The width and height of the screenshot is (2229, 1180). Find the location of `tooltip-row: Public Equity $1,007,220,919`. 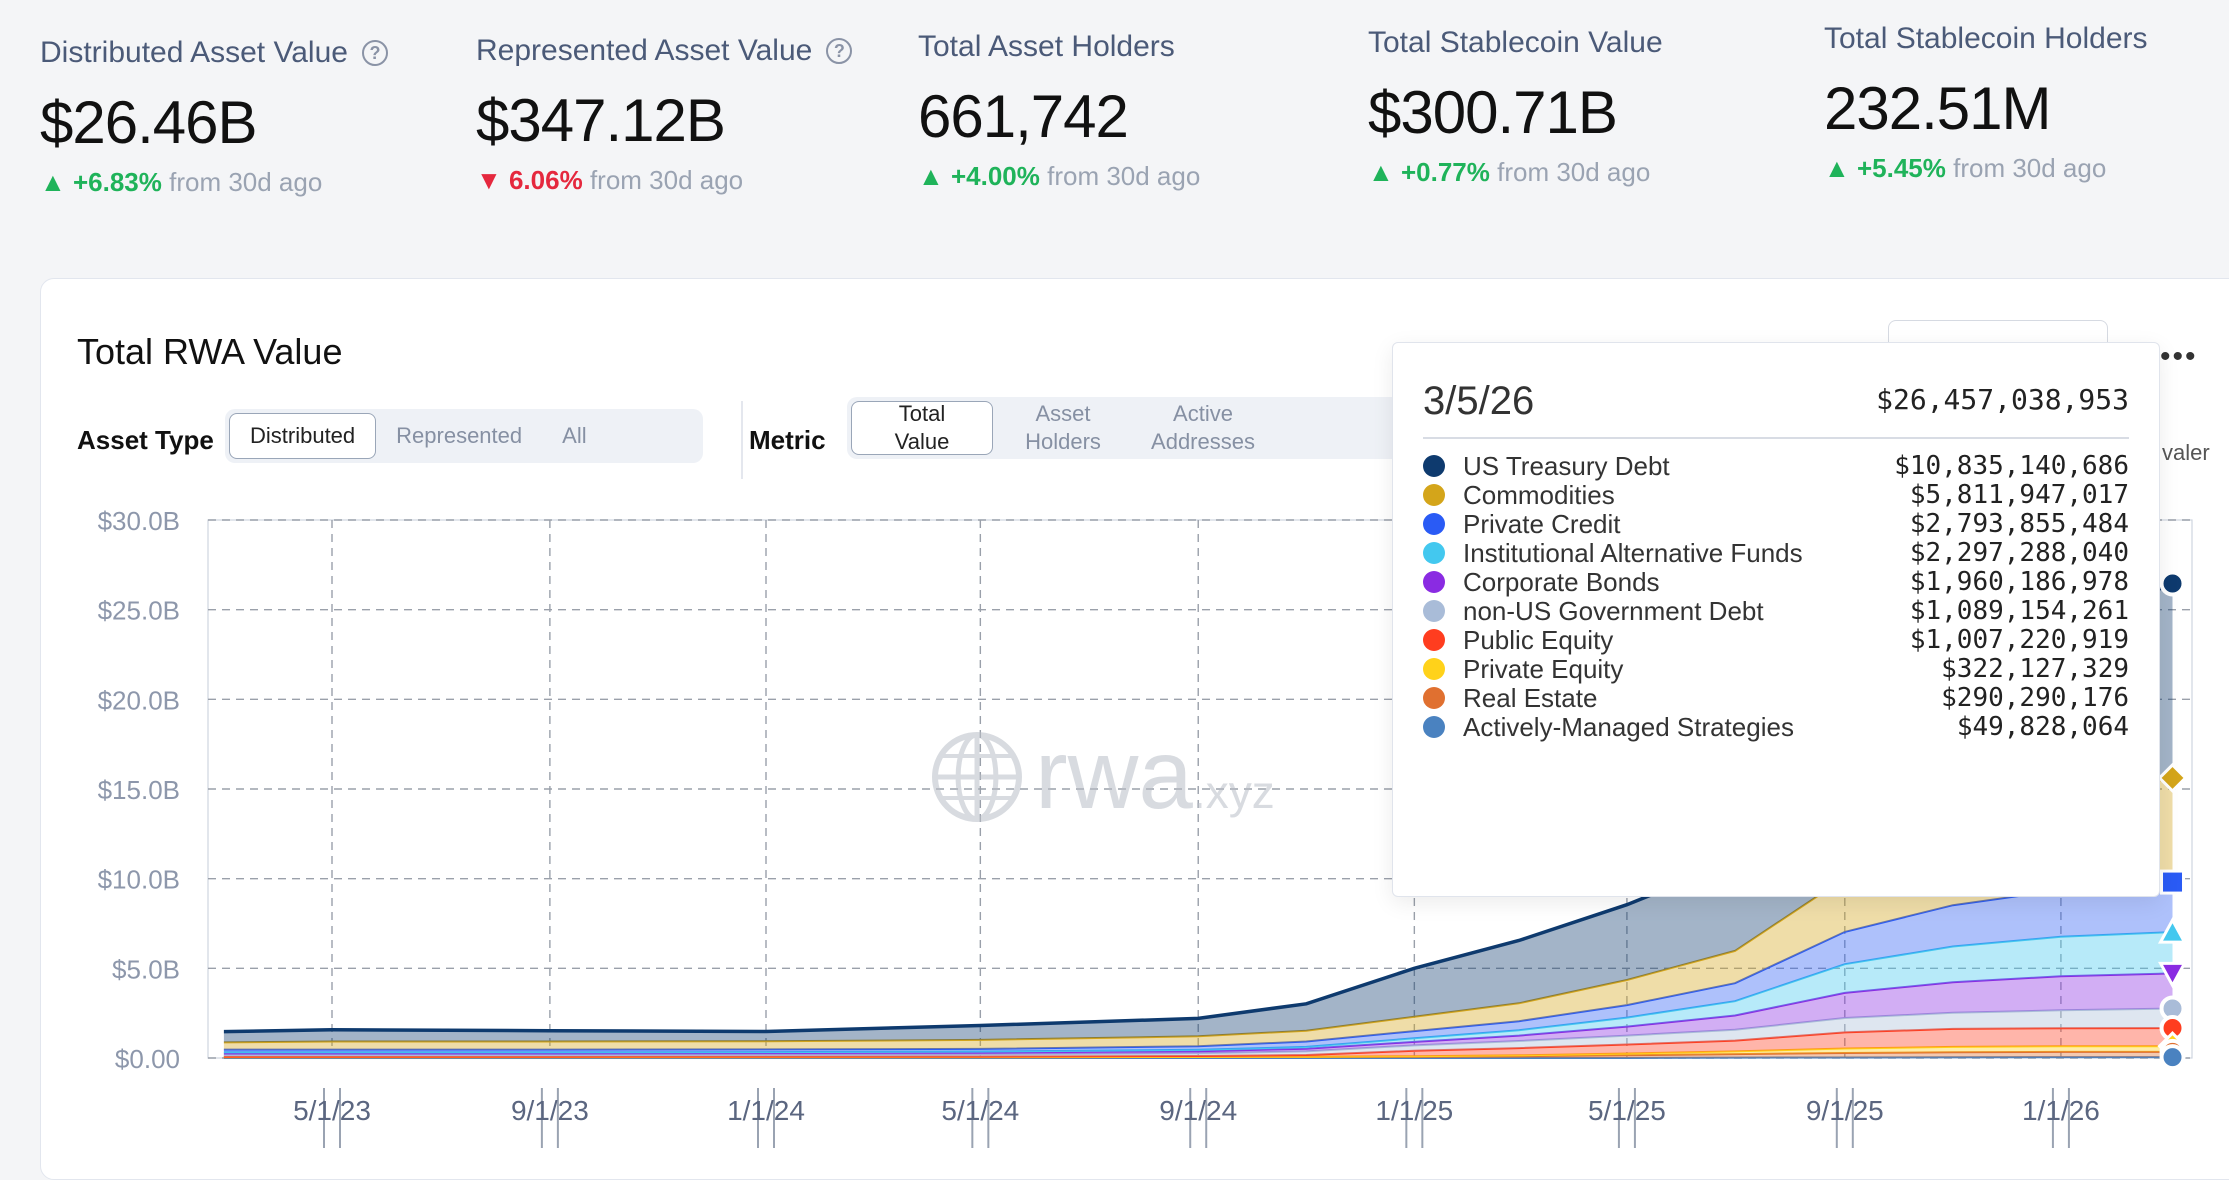

tooltip-row: Public Equity $1,007,220,919 is located at coordinates (1776, 640).